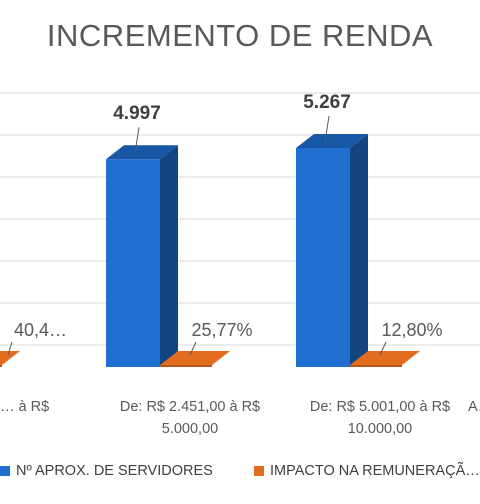 The height and width of the screenshot is (504, 480). What do you see at coordinates (327, 102) in the screenshot?
I see `data-label-servidores: 5.267` at bounding box center [327, 102].